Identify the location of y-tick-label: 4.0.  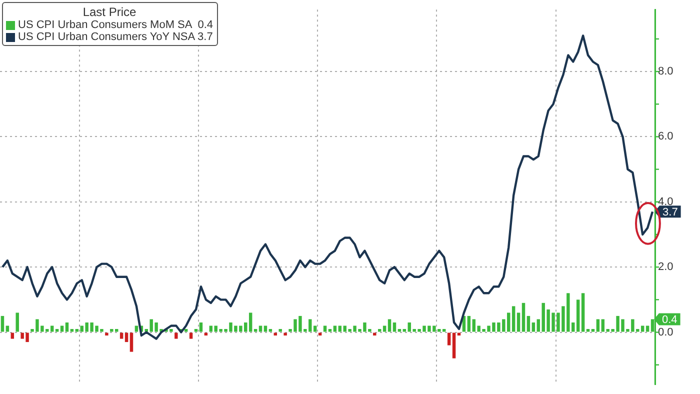
(666, 202).